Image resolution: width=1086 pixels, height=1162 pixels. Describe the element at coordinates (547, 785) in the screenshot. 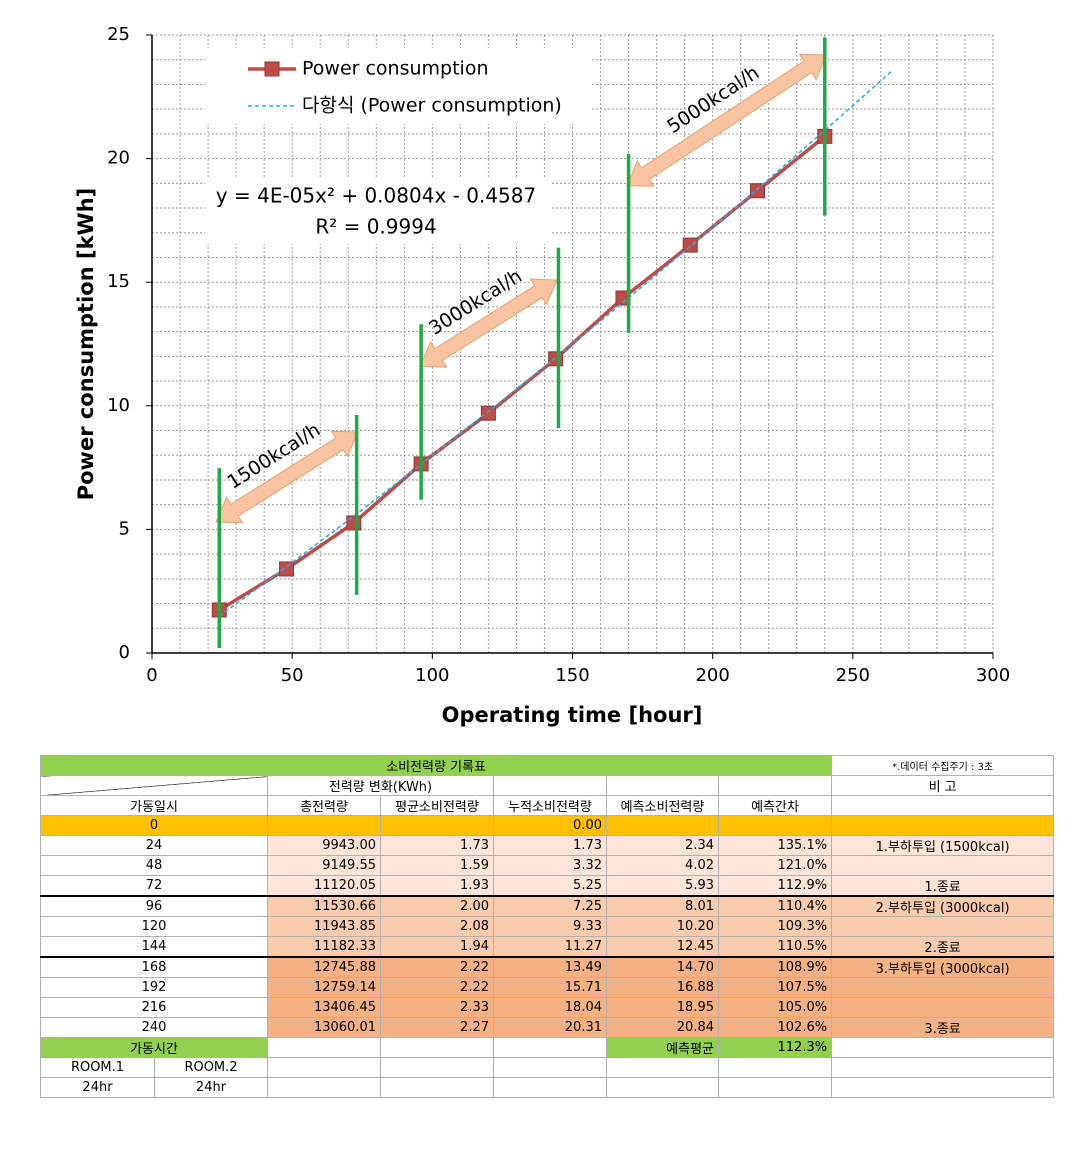

I see `table-row: 전력량 변화(KWh) 비 고` at that location.